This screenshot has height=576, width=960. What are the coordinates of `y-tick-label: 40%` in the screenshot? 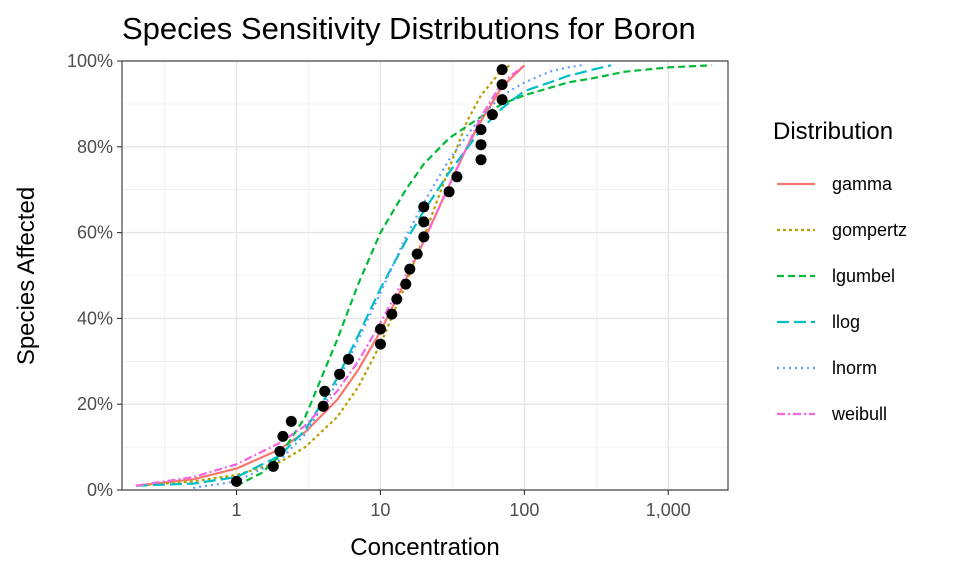 It's located at (95, 318).